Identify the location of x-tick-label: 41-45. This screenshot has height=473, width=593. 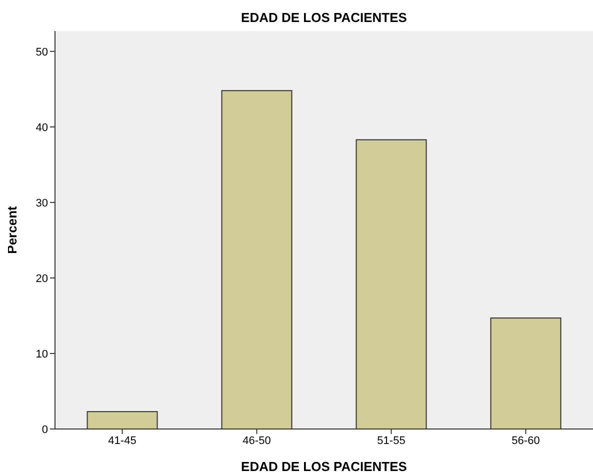
(122, 440).